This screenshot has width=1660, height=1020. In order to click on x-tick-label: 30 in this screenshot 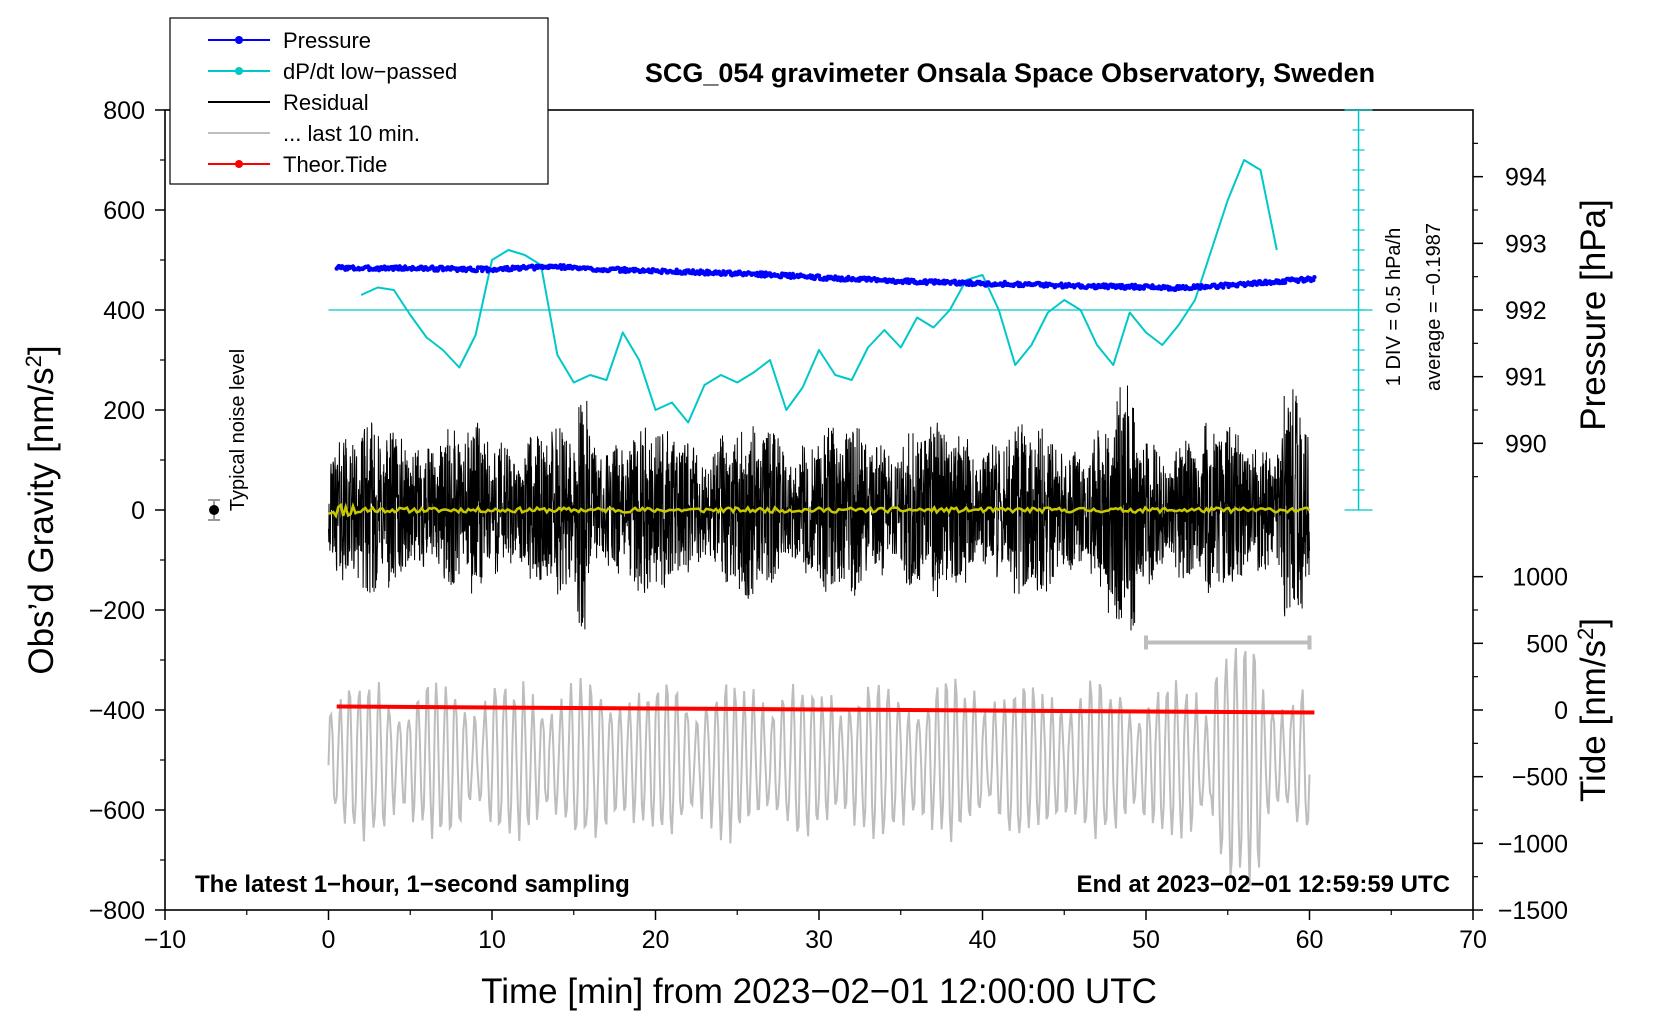, I will do `click(819, 940)`.